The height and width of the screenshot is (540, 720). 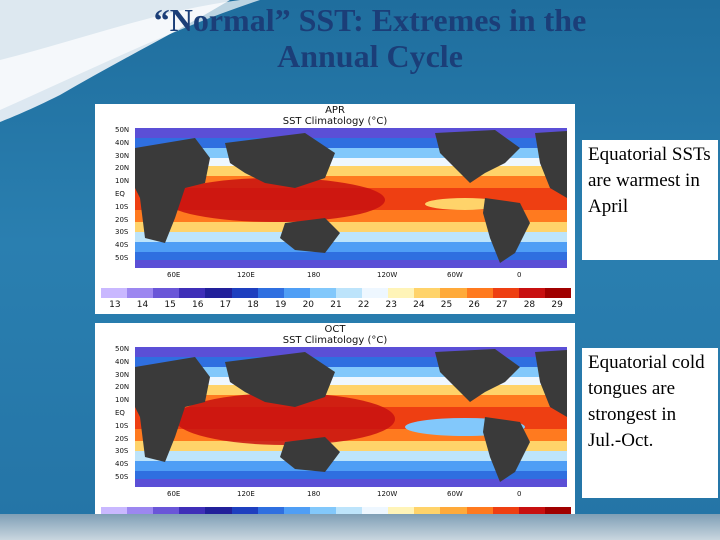 What do you see at coordinates (360, 527) in the screenshot?
I see `slide-footer-band` at bounding box center [360, 527].